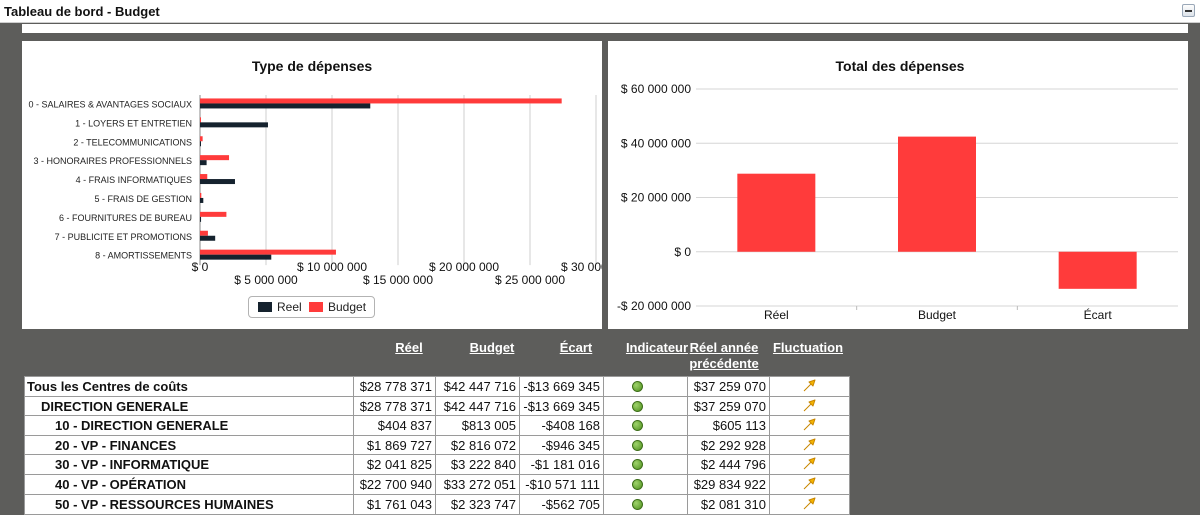 This screenshot has width=1200, height=515. What do you see at coordinates (492, 347) in the screenshot?
I see `col-header-budget: Budget` at bounding box center [492, 347].